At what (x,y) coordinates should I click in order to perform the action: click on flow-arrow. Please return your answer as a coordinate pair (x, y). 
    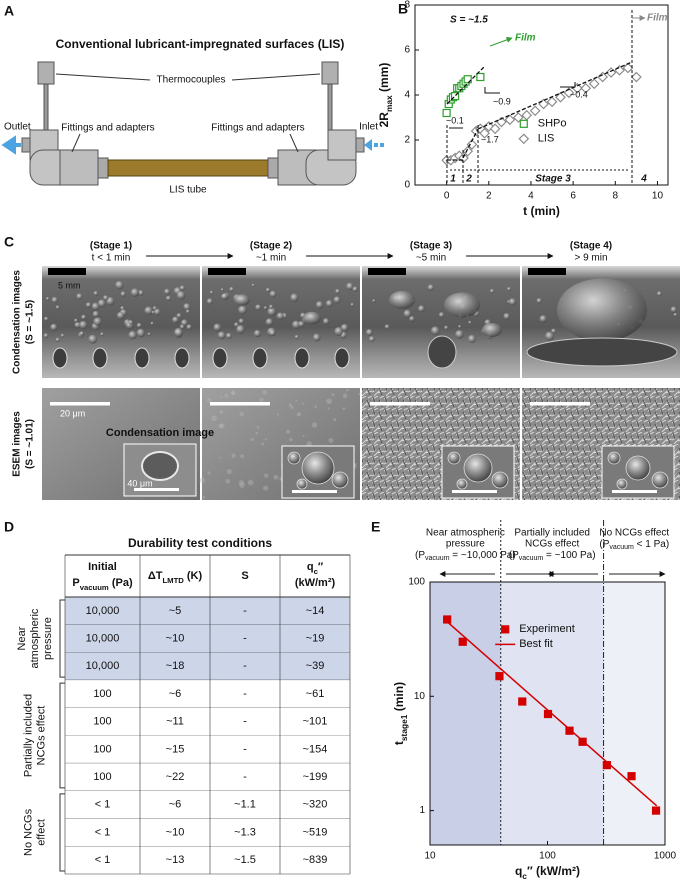
    Looking at the image, I should click on (368, 145).